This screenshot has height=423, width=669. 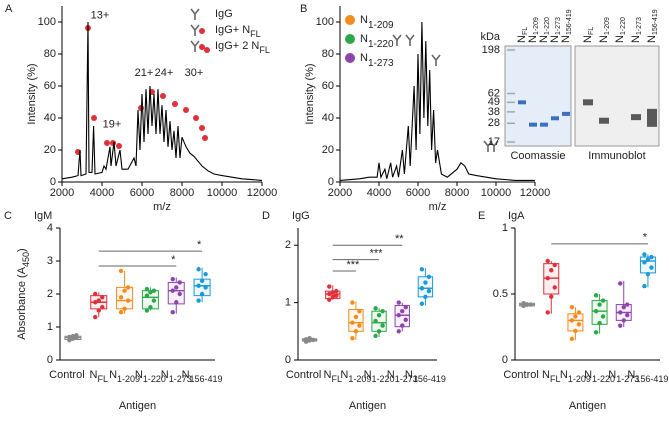 I want to click on lane-label: NFL, so click(x=522, y=35).